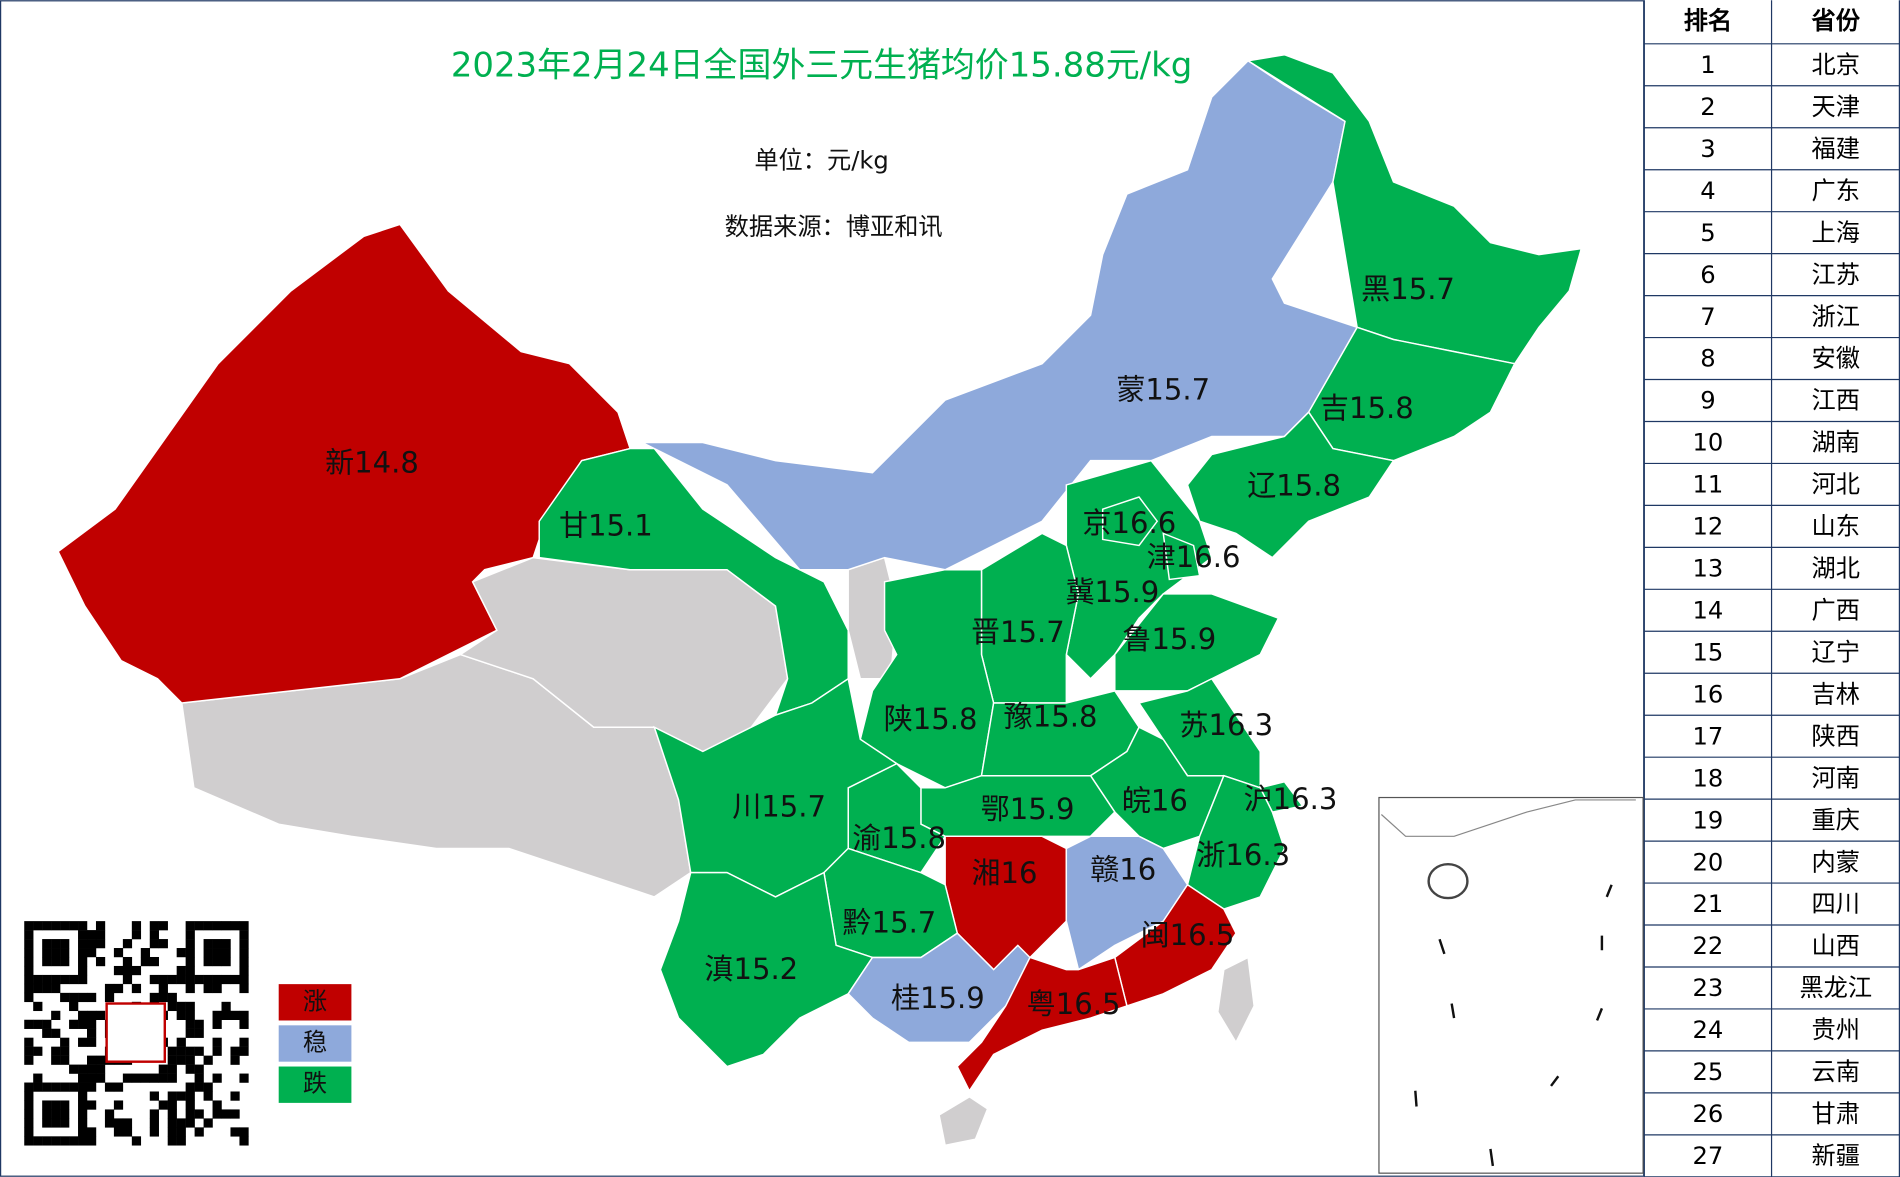 The height and width of the screenshot is (1177, 1900). I want to click on unit: 单位：元/kg, so click(821, 160).